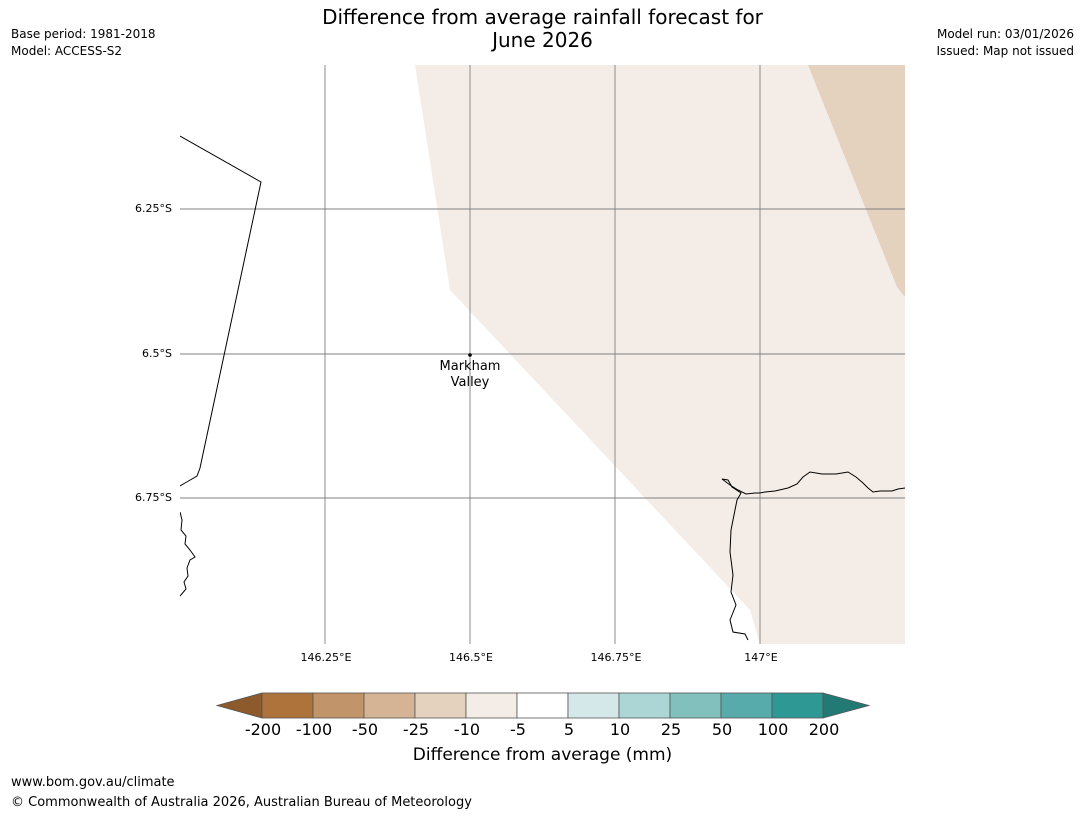 The width and height of the screenshot is (1085, 816). Describe the element at coordinates (542, 755) in the screenshot. I see `colorbar-label: Difference from average (mm)` at that location.